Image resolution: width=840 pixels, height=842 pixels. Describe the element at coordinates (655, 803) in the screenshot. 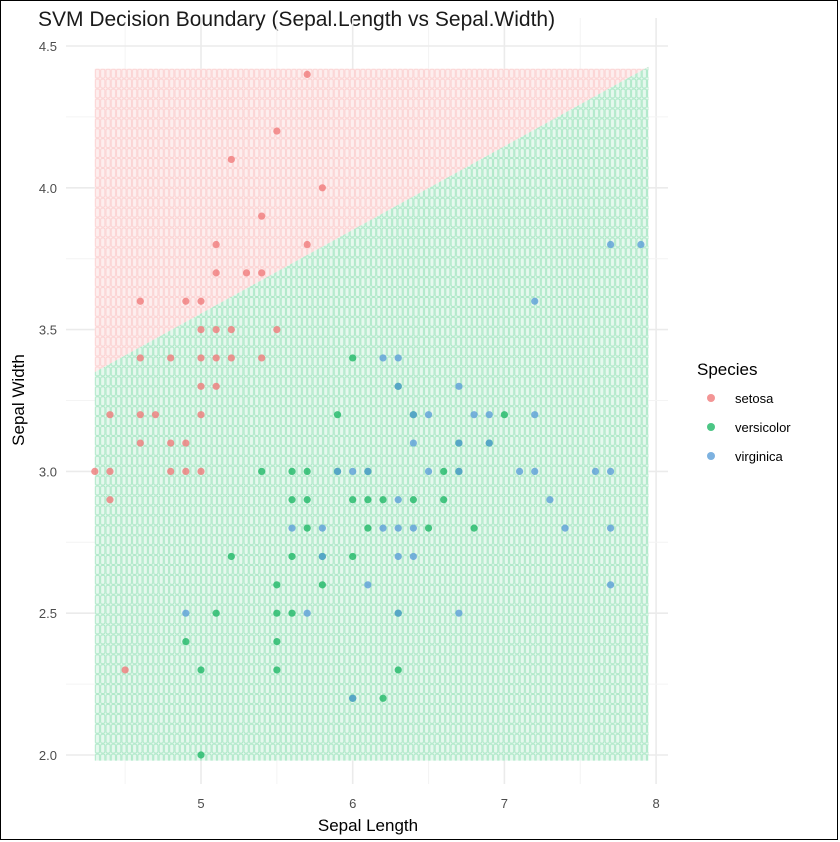

I see `x-tick-label: 8` at that location.